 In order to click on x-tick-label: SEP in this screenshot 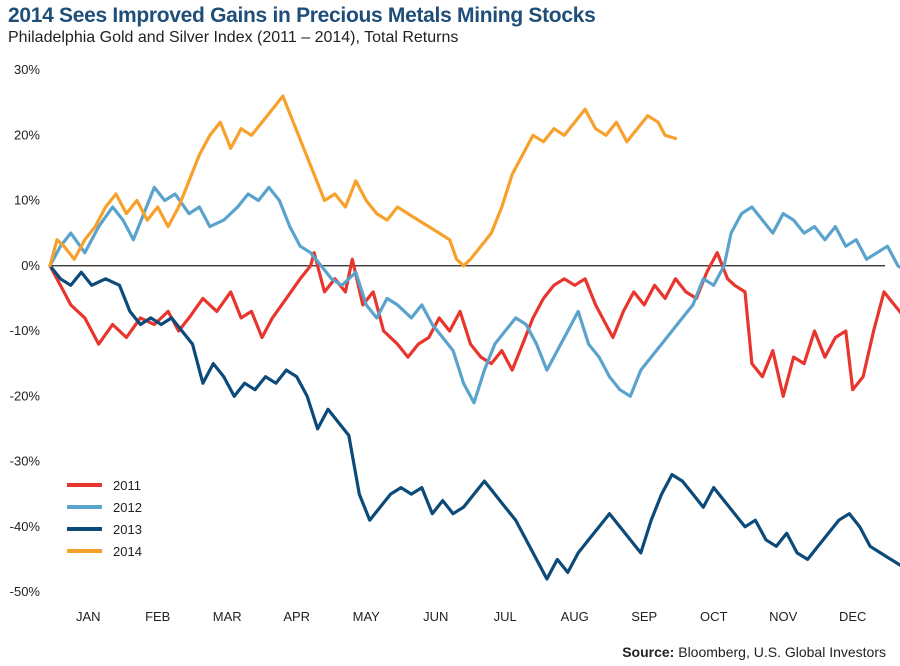, I will do `click(644, 616)`.